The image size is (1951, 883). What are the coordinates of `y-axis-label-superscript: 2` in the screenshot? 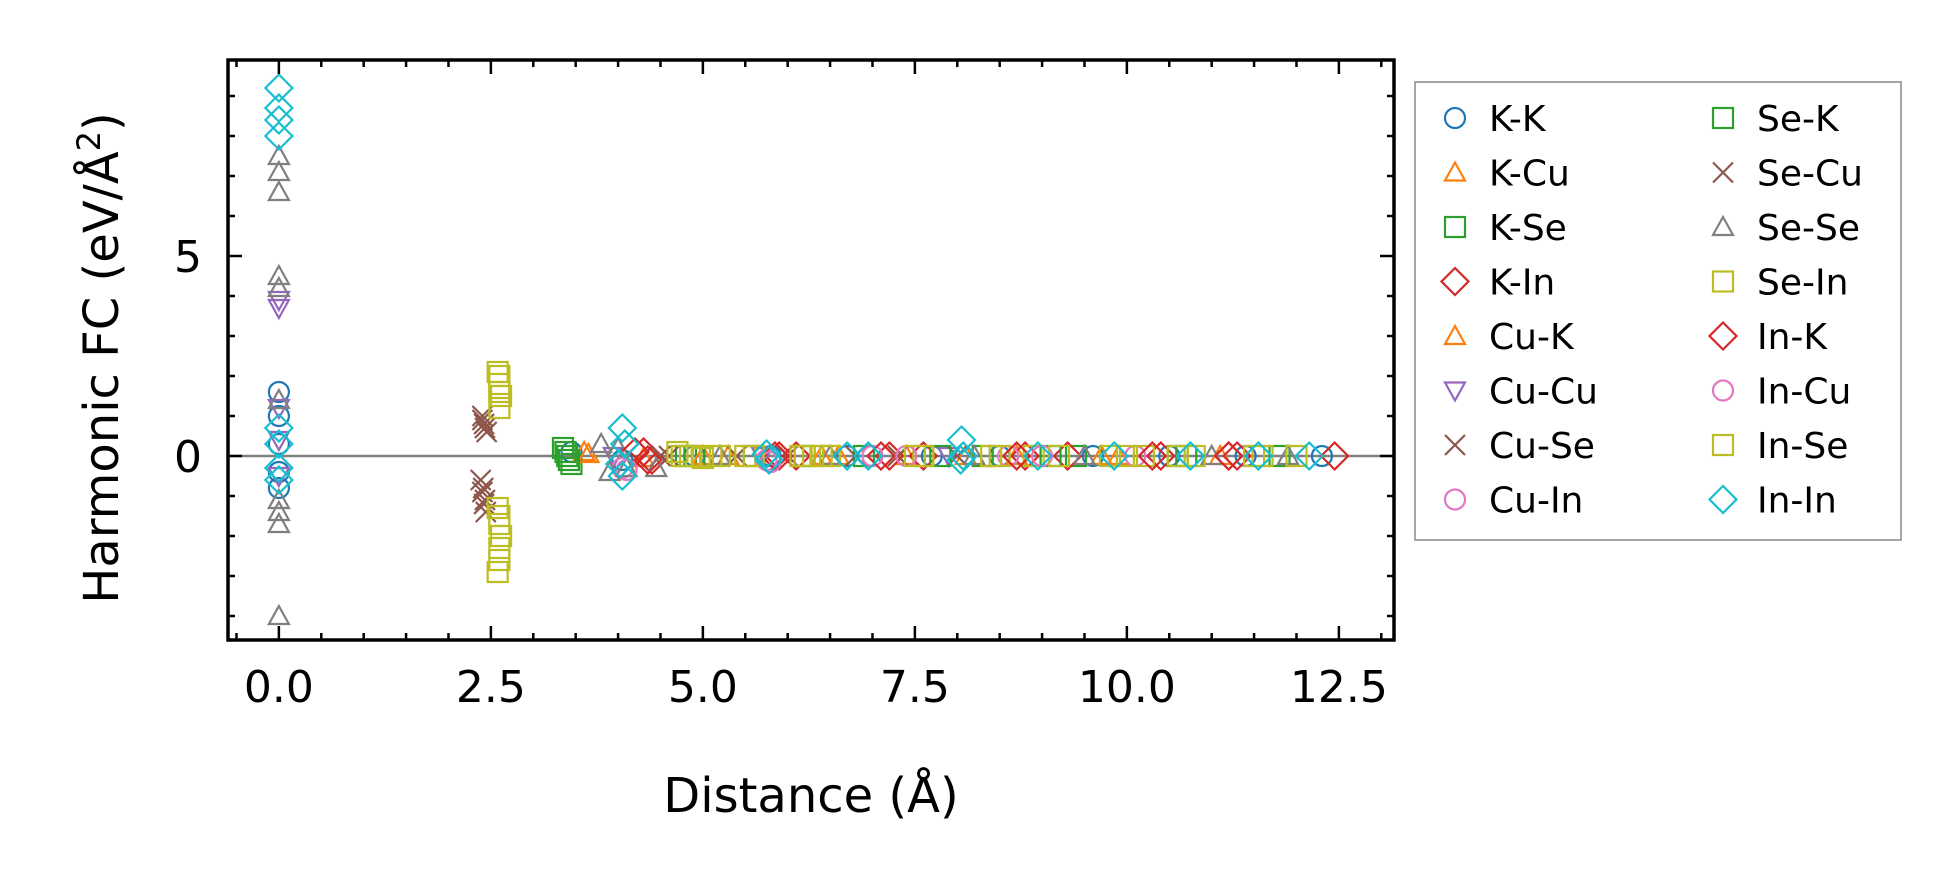 It's located at (89, 141).